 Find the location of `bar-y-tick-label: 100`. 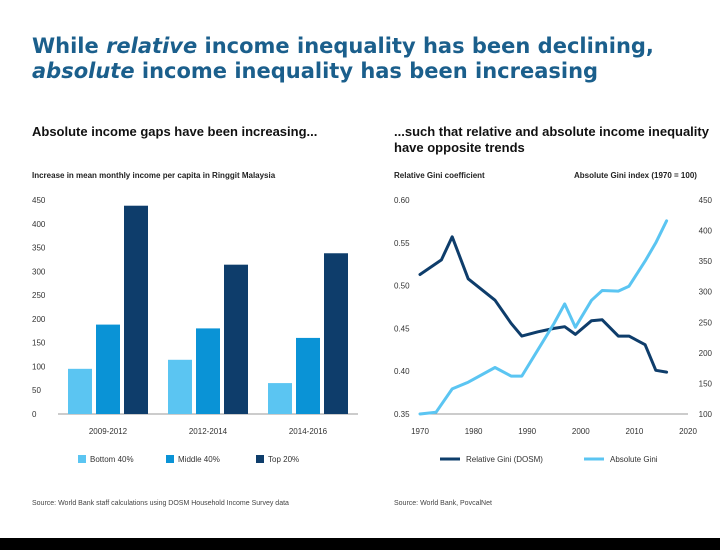

bar-y-tick-label: 100 is located at coordinates (39, 366).